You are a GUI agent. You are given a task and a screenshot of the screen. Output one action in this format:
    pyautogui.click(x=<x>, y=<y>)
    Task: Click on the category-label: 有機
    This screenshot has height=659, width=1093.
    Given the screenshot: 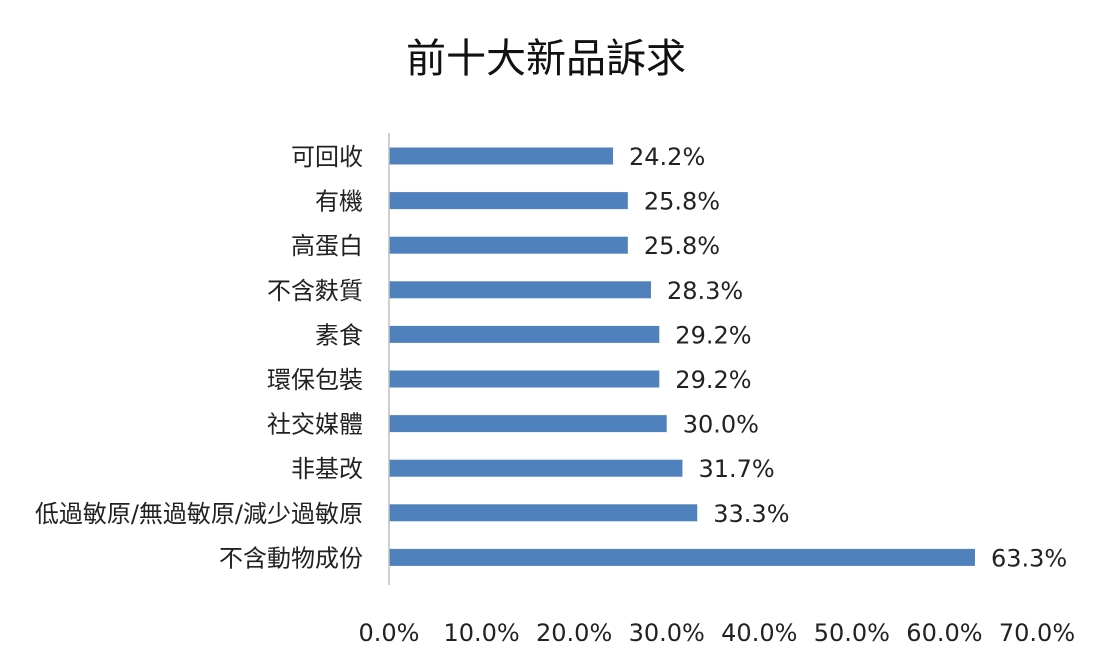 What is the action you would take?
    pyautogui.click(x=339, y=202)
    